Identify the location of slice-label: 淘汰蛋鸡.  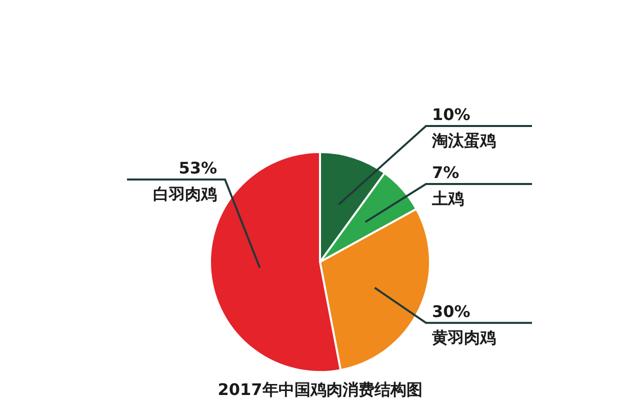
(463, 140).